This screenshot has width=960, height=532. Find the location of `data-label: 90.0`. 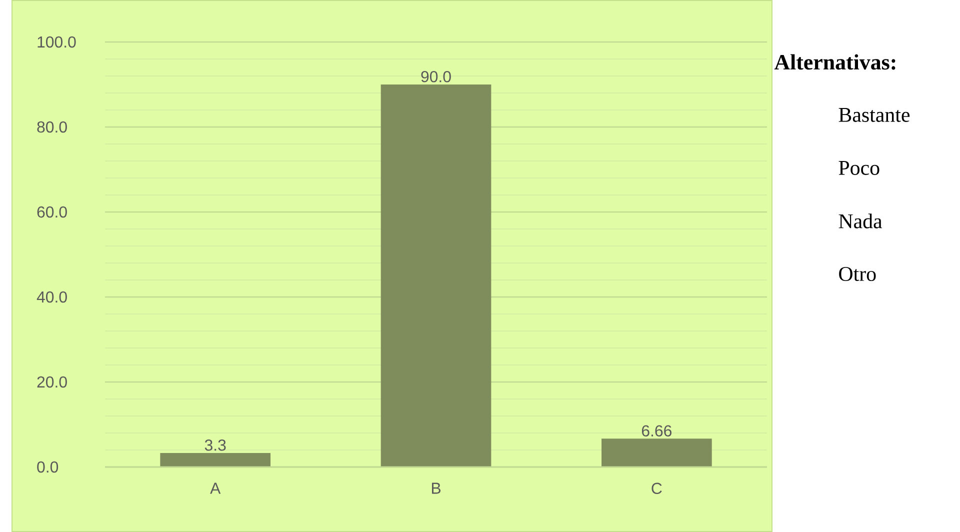

data-label: 90.0 is located at coordinates (436, 76).